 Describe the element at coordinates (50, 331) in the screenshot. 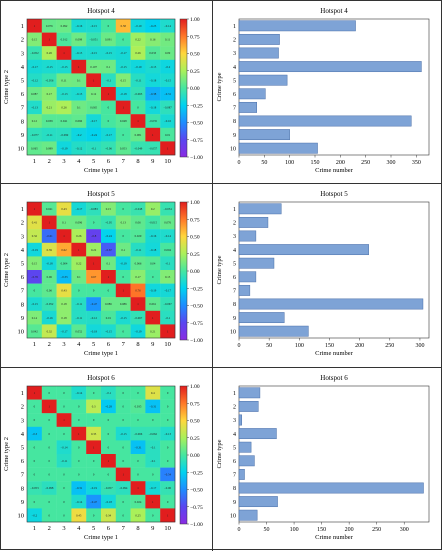

I see `heatmap-cell-label: 0.32` at that location.